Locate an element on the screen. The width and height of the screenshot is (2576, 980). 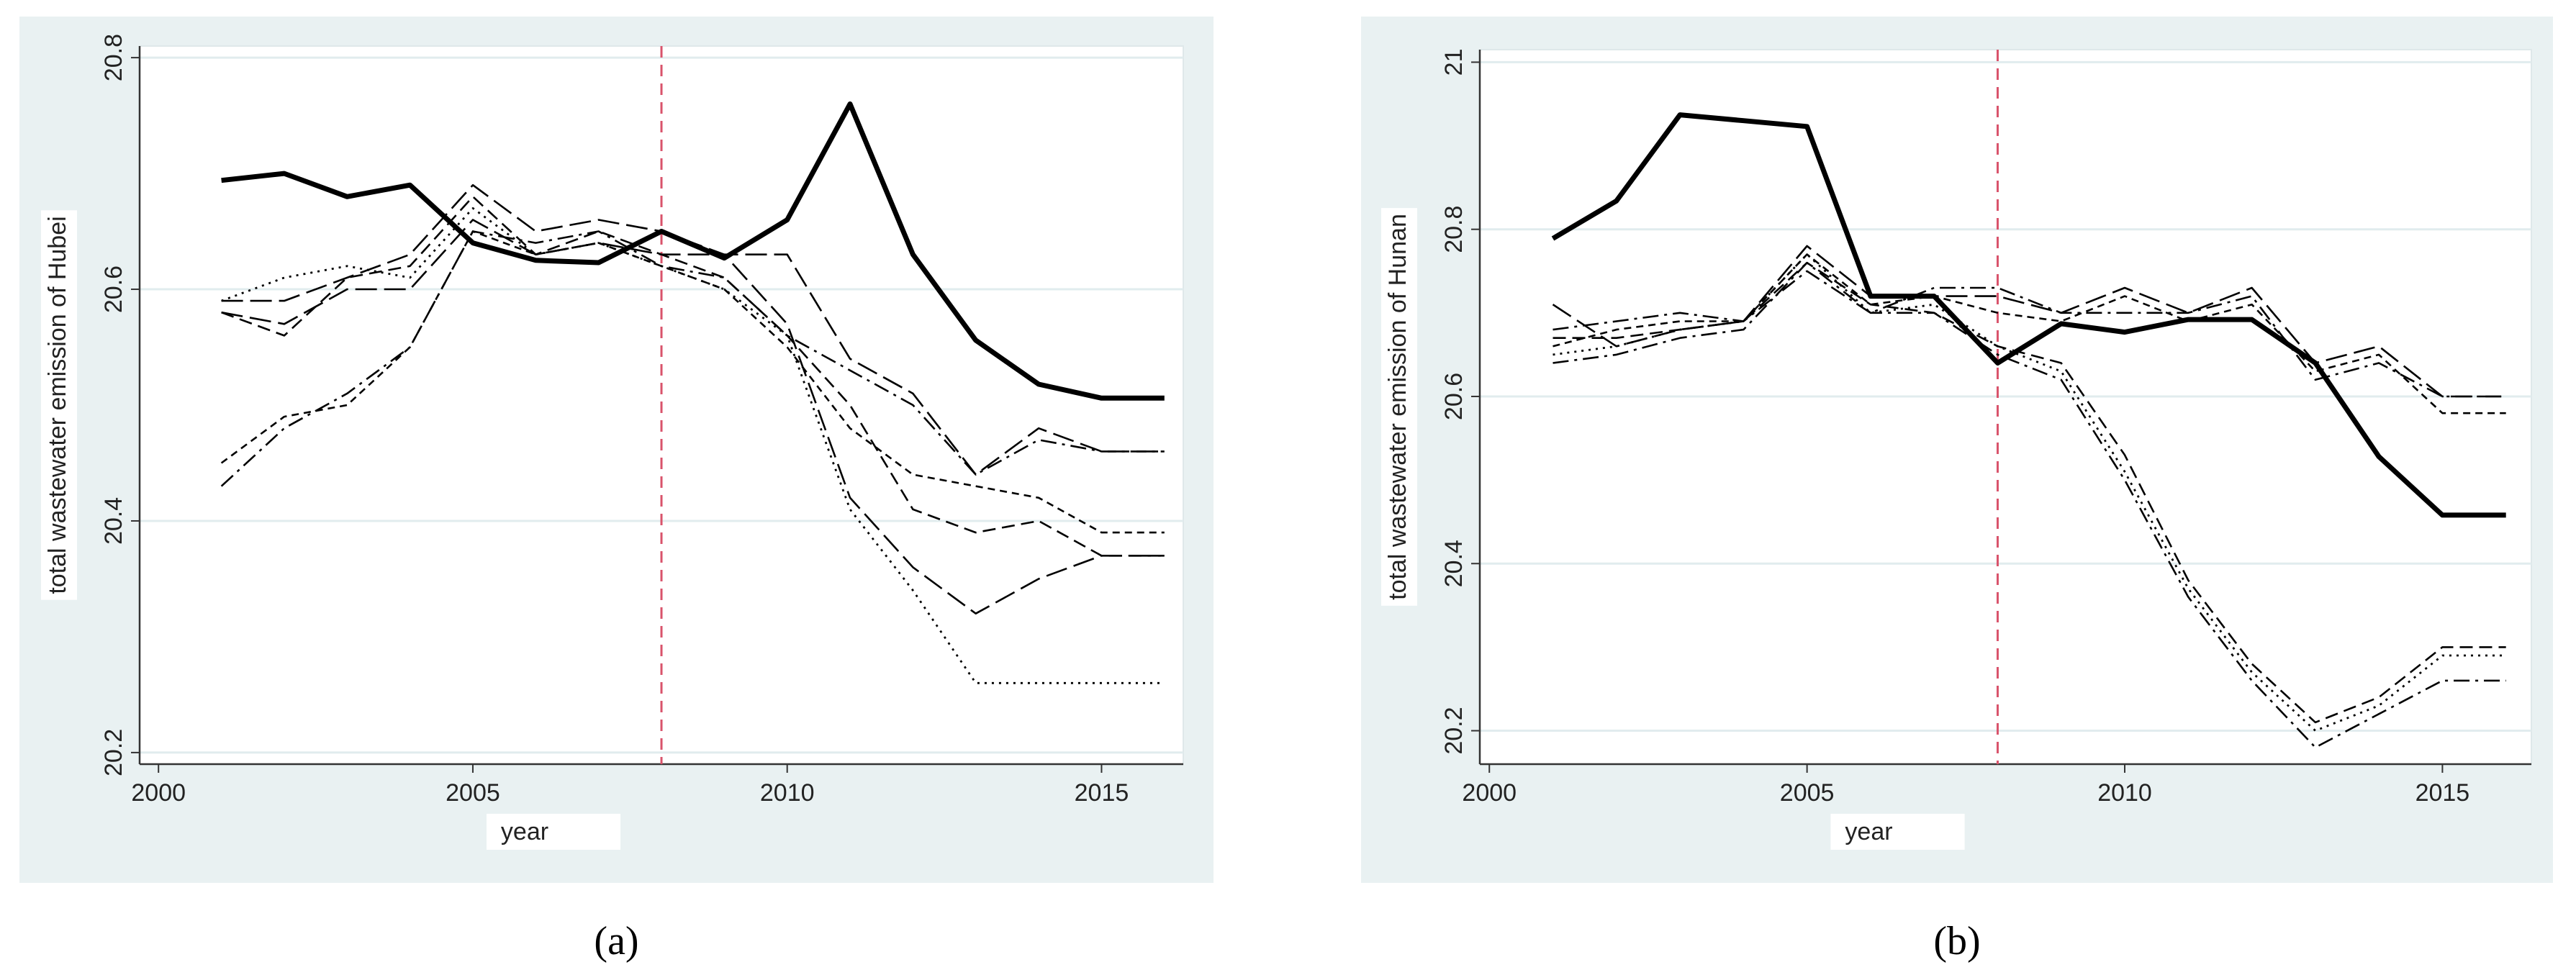
y-tick-label: 21 is located at coordinates (1454, 63).